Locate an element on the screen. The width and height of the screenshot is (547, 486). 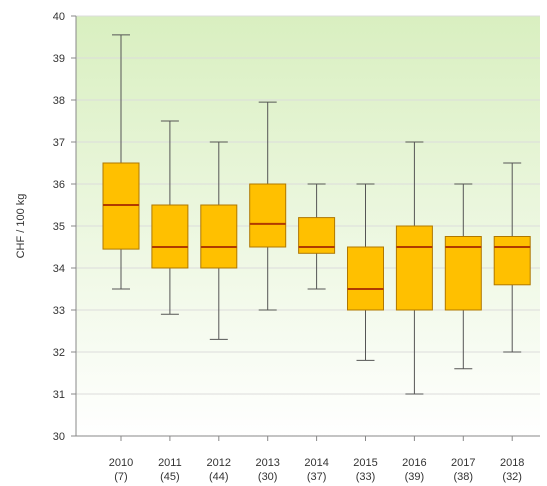
box-2015 is located at coordinates (365, 272).